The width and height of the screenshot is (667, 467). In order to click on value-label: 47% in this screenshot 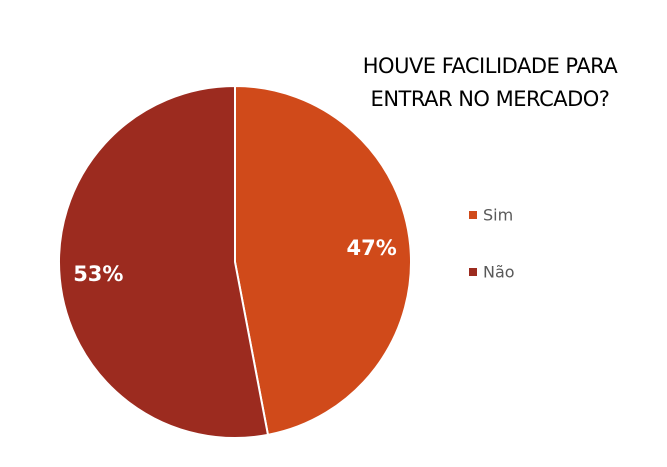, I will do `click(372, 248)`.